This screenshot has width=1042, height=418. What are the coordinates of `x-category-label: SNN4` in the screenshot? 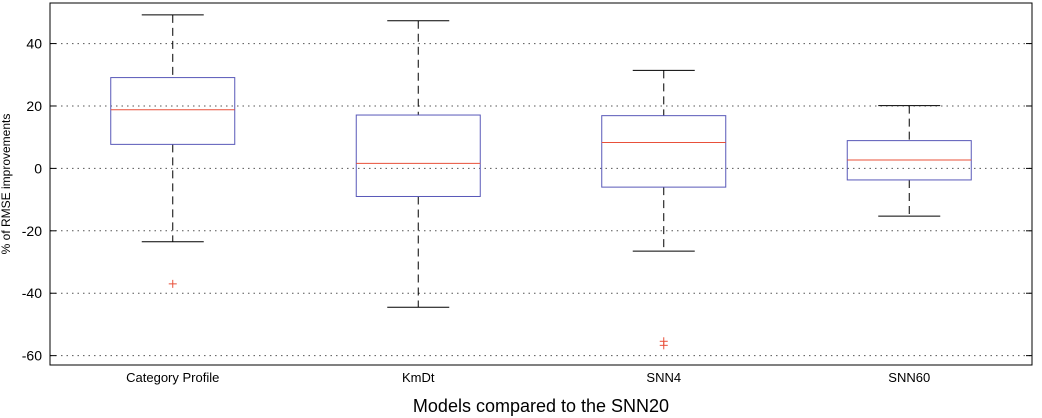 It's located at (663, 377).